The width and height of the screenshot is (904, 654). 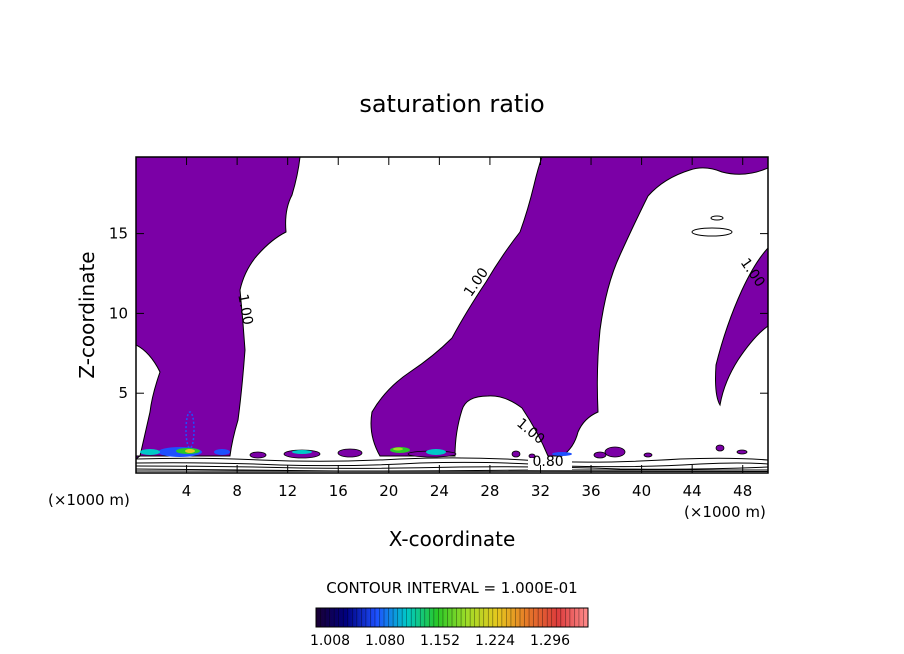 What do you see at coordinates (489, 491) in the screenshot?
I see `x-tick-label: 28` at bounding box center [489, 491].